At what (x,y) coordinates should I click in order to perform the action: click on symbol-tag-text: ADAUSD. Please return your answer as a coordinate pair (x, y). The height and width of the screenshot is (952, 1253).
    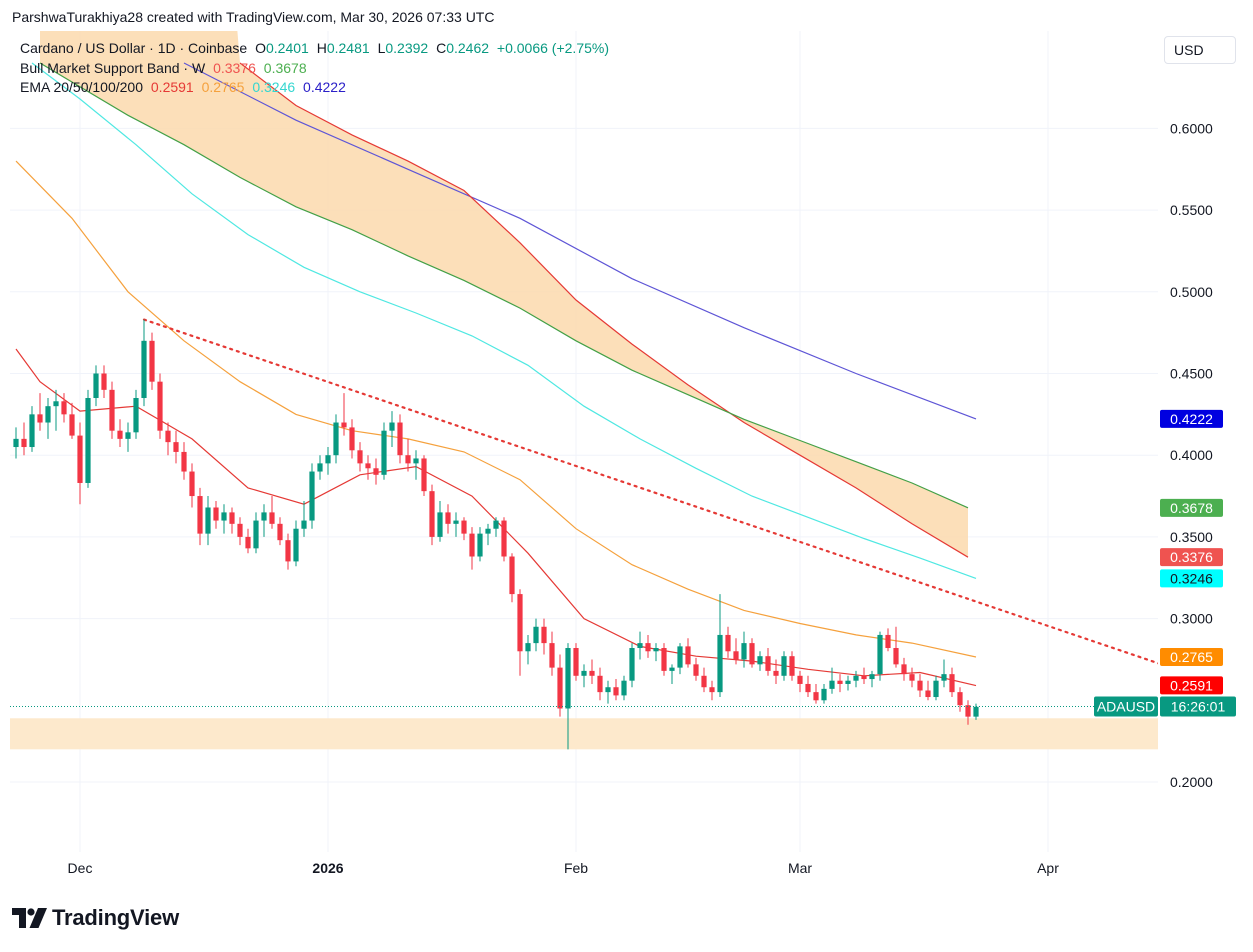
    Looking at the image, I should click on (1126, 707).